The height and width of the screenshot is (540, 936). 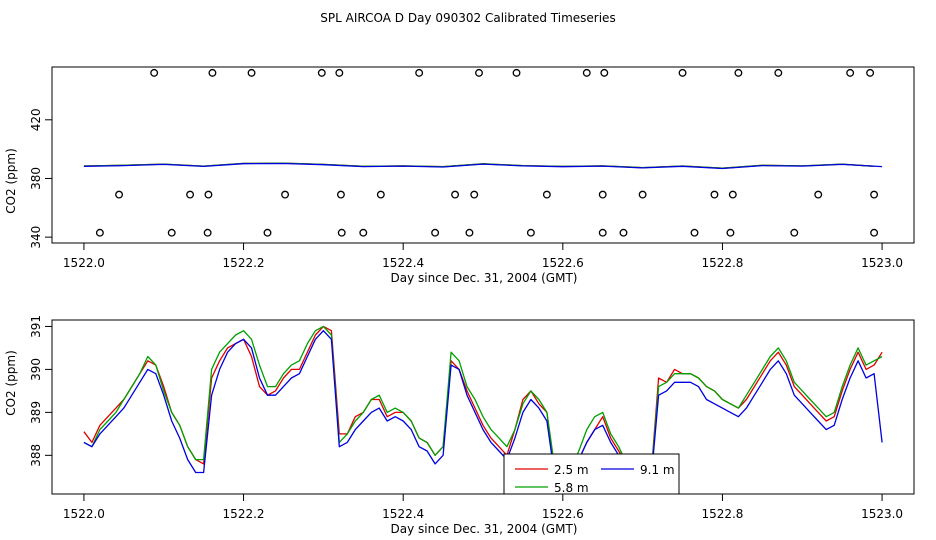 I want to click on top-x-tick-label: 1522.0, so click(x=84, y=263).